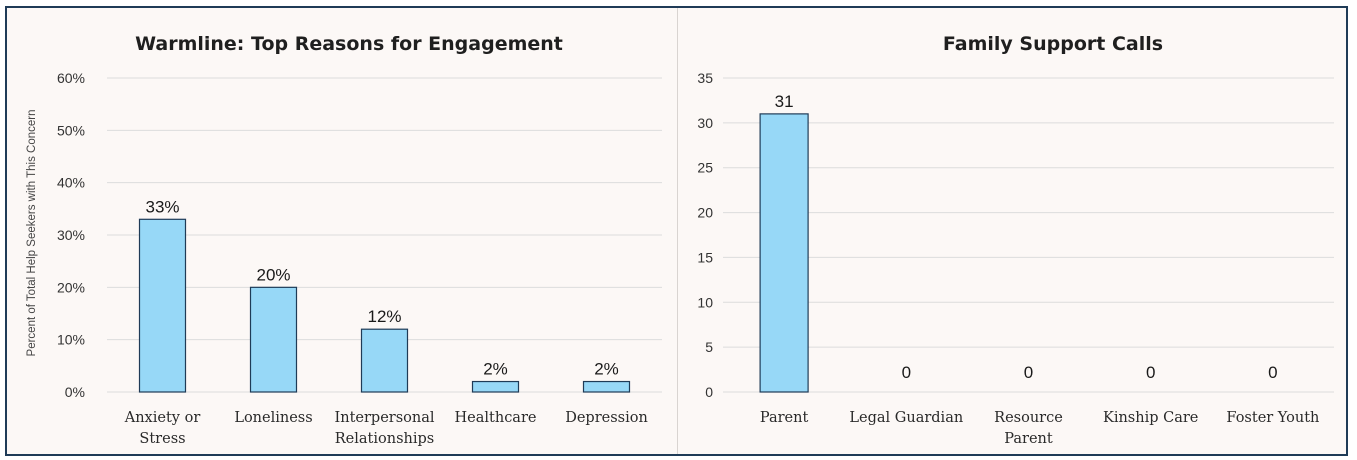 This screenshot has height=460, width=1357. What do you see at coordinates (1272, 418) in the screenshot?
I see `x-category-label: Foster Youth` at bounding box center [1272, 418].